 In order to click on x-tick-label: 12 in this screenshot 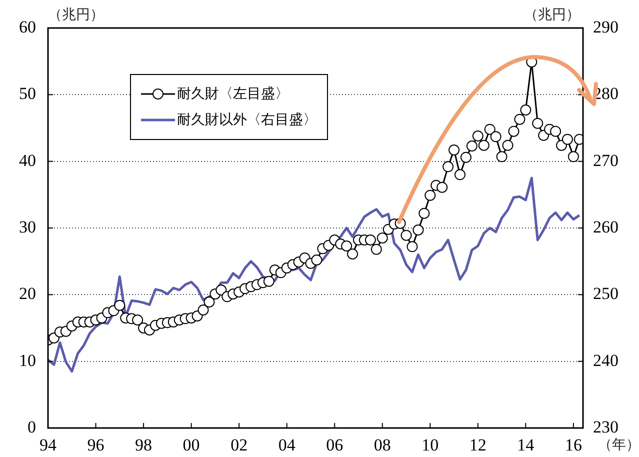, I will do `click(477, 445)`.